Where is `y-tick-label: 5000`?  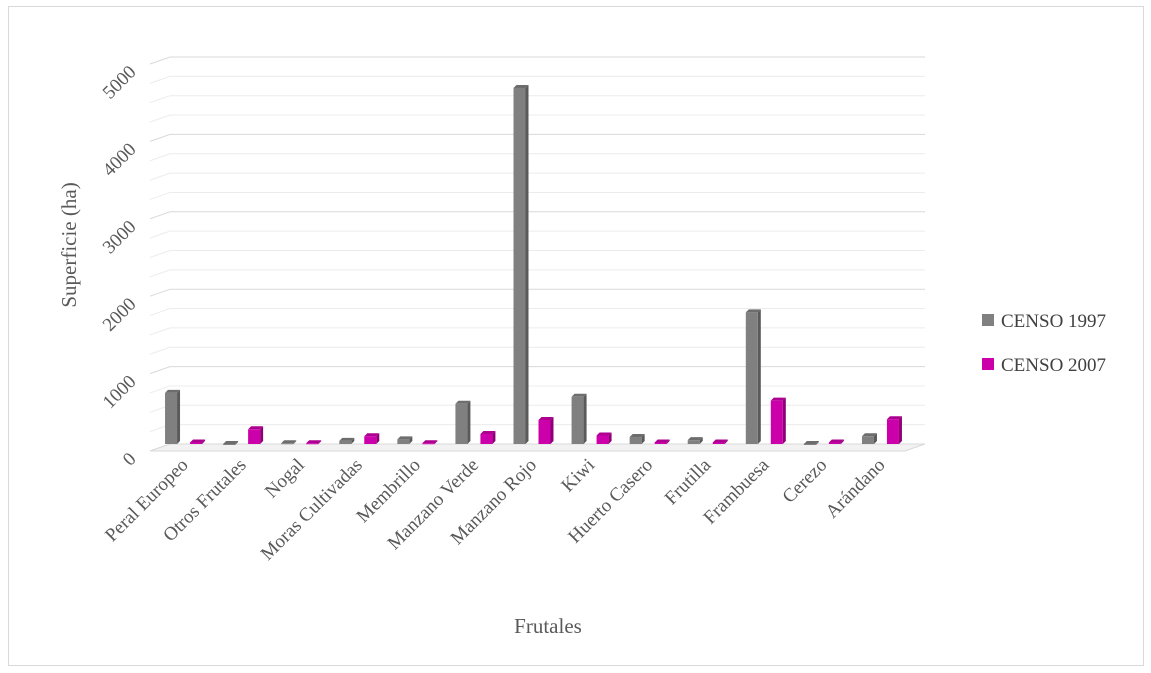
y-tick-label: 5000 is located at coordinates (120, 83).